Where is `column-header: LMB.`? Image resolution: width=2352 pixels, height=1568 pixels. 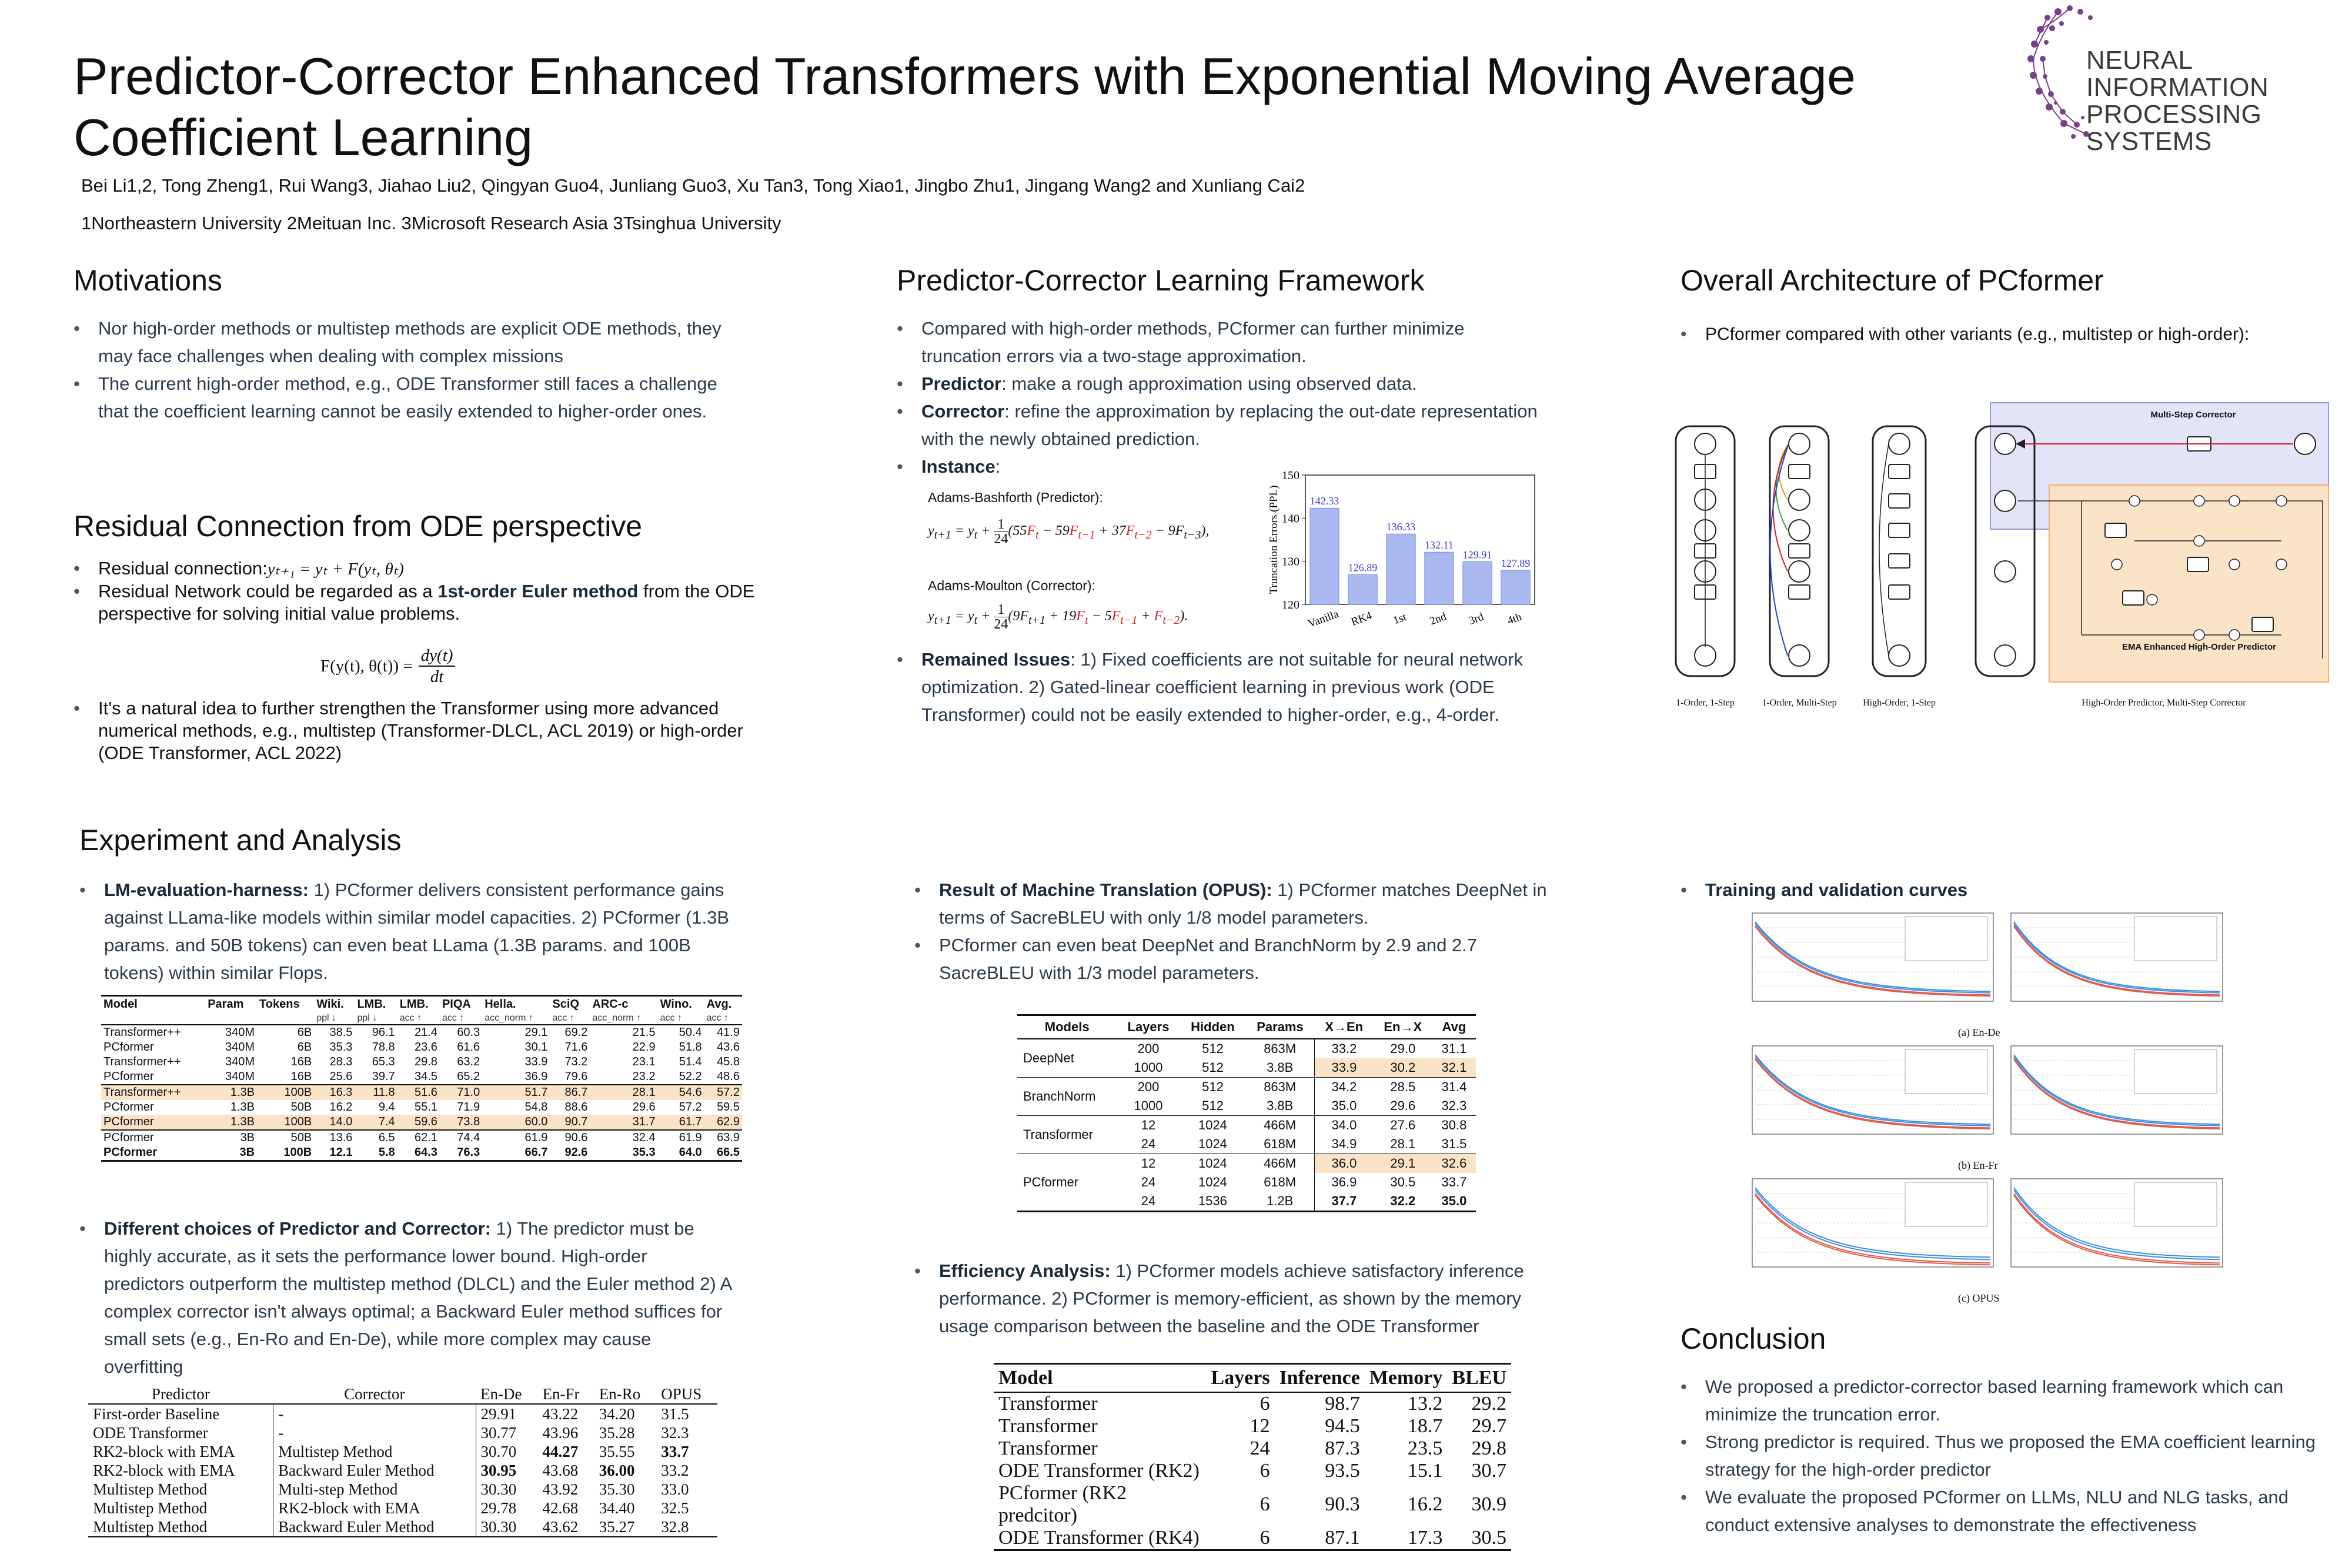 column-header: LMB. is located at coordinates (414, 1004).